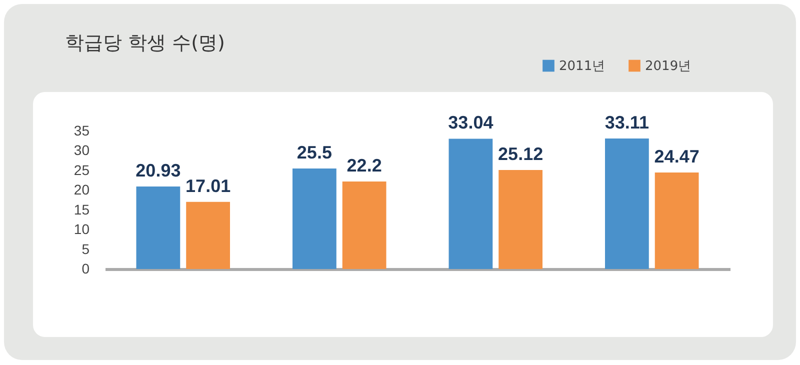 This screenshot has width=800, height=365. Describe the element at coordinates (677, 156) in the screenshot. I see `data-label: 24.47` at that location.